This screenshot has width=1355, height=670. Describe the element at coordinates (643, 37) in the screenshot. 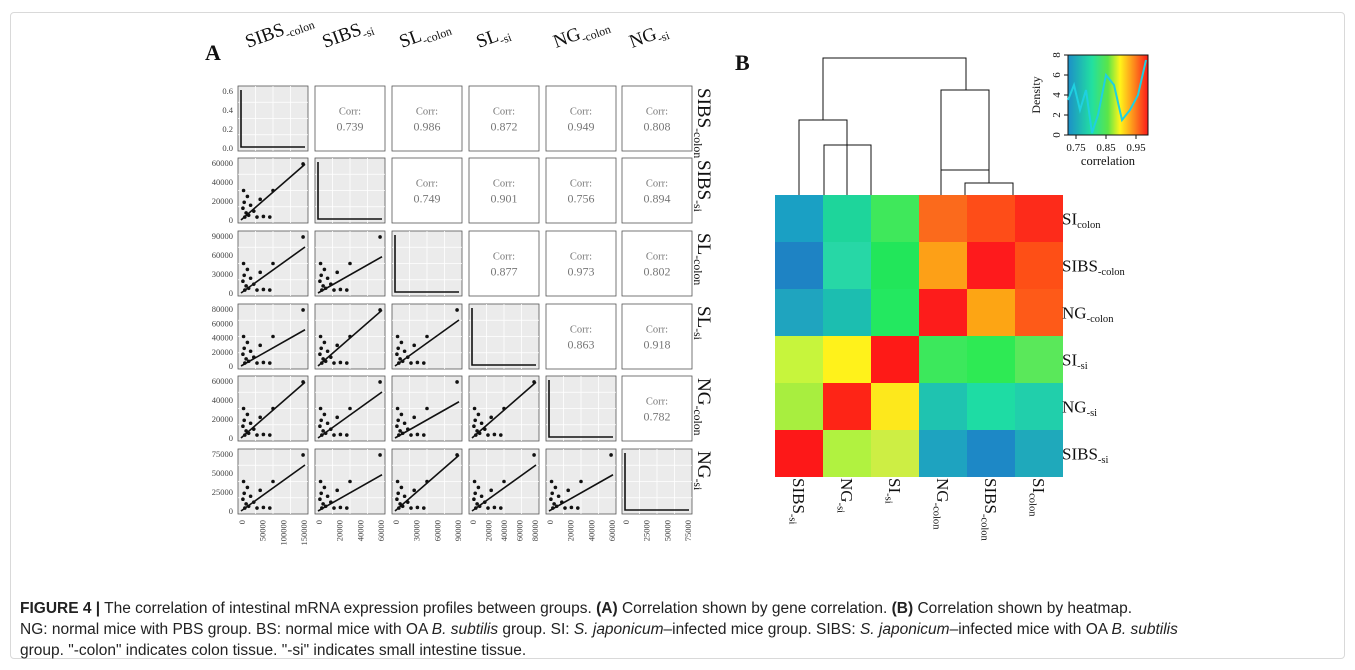

I see `label-main: NG` at that location.